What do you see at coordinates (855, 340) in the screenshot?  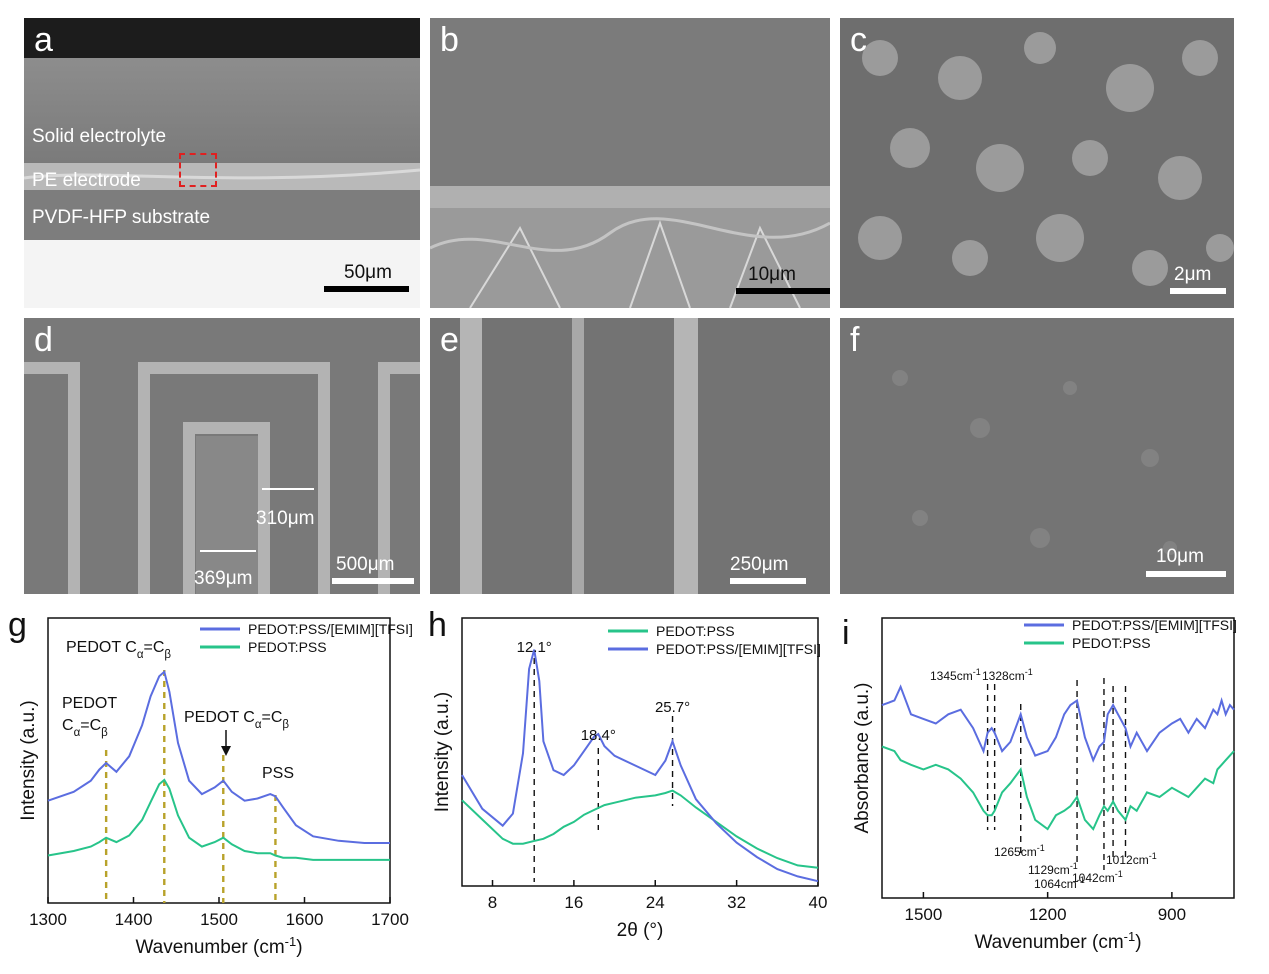 I see `panel-label-f: f` at bounding box center [855, 340].